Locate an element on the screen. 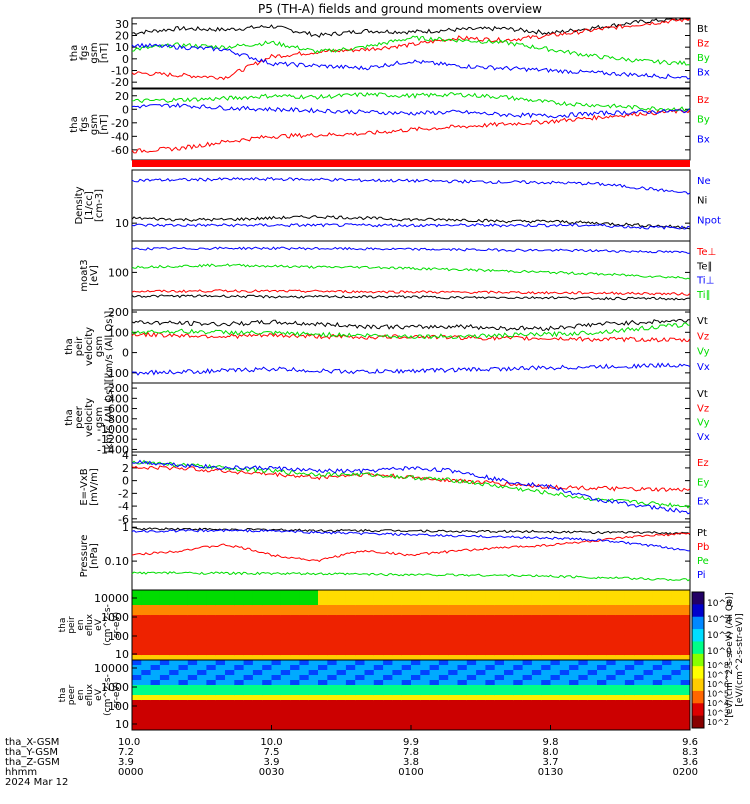 The height and width of the screenshot is (804, 750). legend-Ex: Ex is located at coordinates (703, 502).